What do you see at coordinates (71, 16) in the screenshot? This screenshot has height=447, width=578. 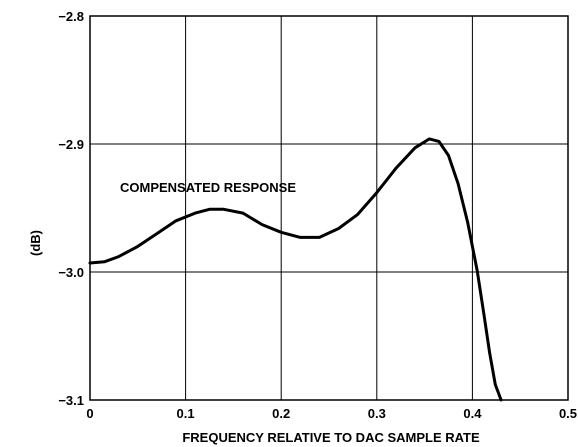 I see `y-tick-label: −2.8` at bounding box center [71, 16].